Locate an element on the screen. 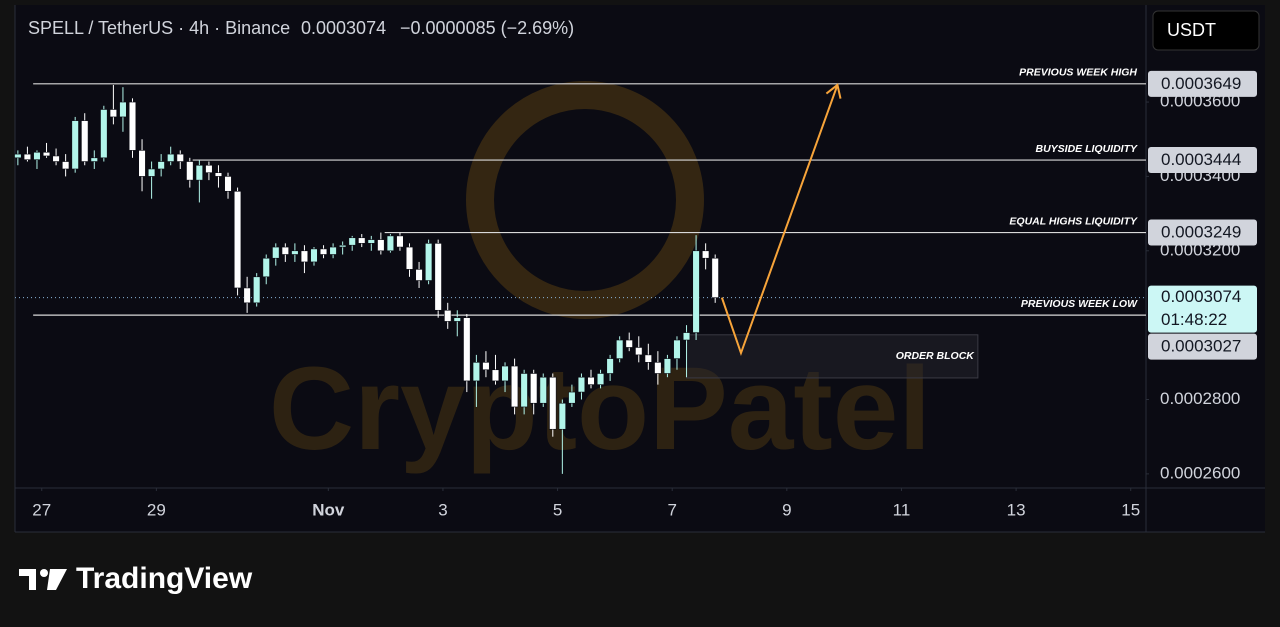 The width and height of the screenshot is (1280, 627). x-tick-label: 27 is located at coordinates (41, 509).